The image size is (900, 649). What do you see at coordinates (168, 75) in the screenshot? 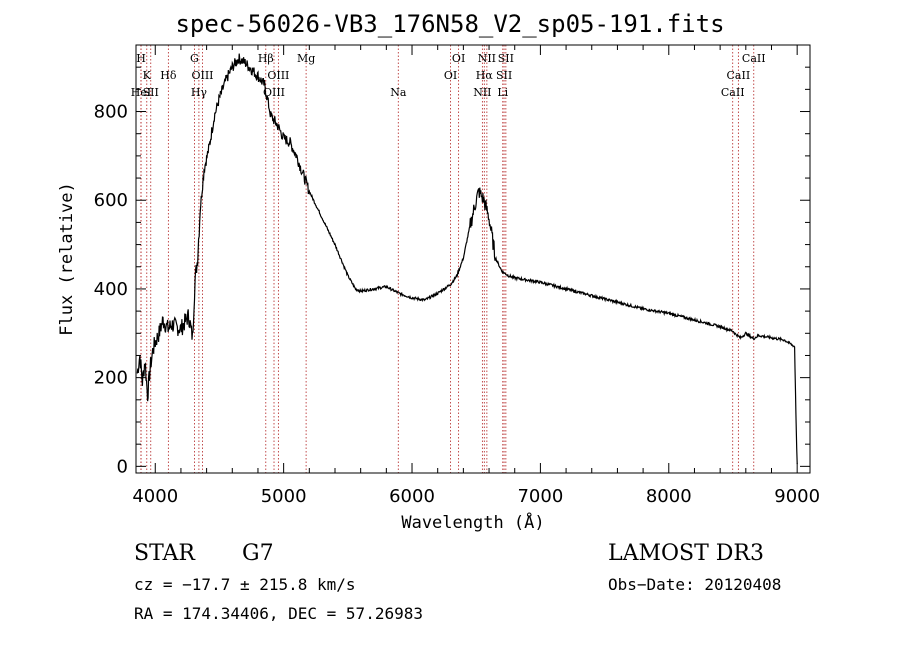
I see `line-marker-label: Hδ` at bounding box center [168, 75].